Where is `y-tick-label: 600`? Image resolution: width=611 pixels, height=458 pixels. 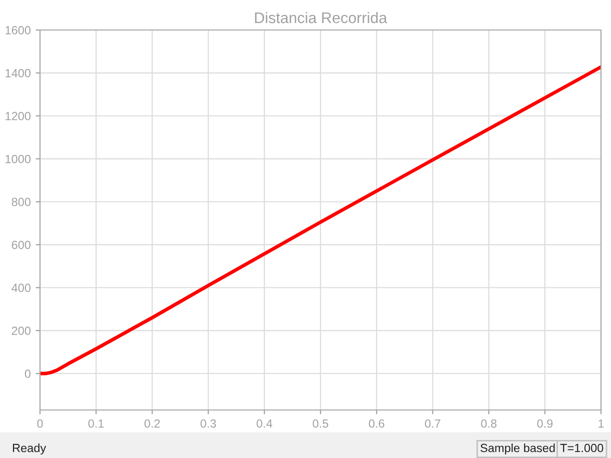
y-tick-label: 600 is located at coordinates (21, 245).